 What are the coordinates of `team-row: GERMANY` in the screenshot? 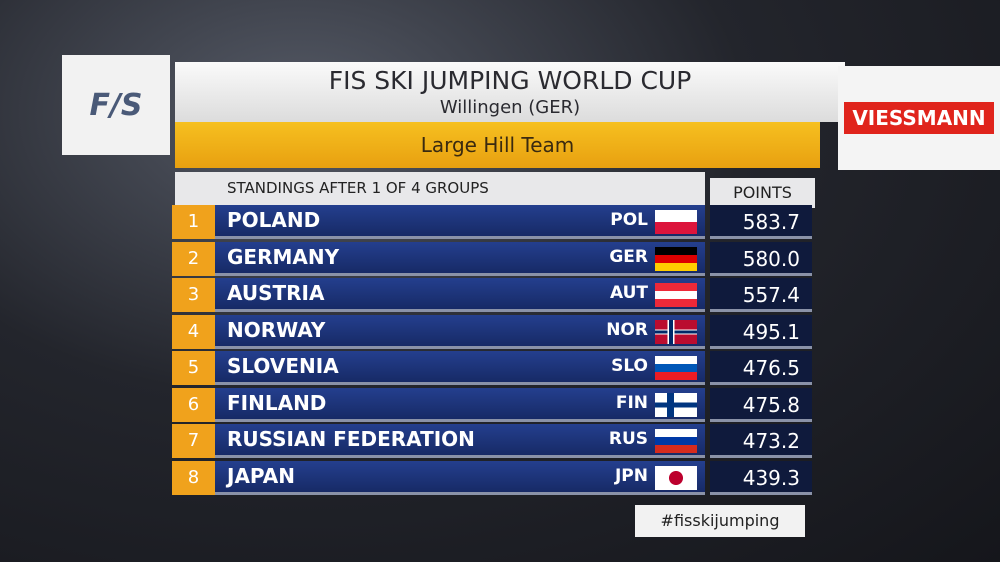 It's located at (460, 258).